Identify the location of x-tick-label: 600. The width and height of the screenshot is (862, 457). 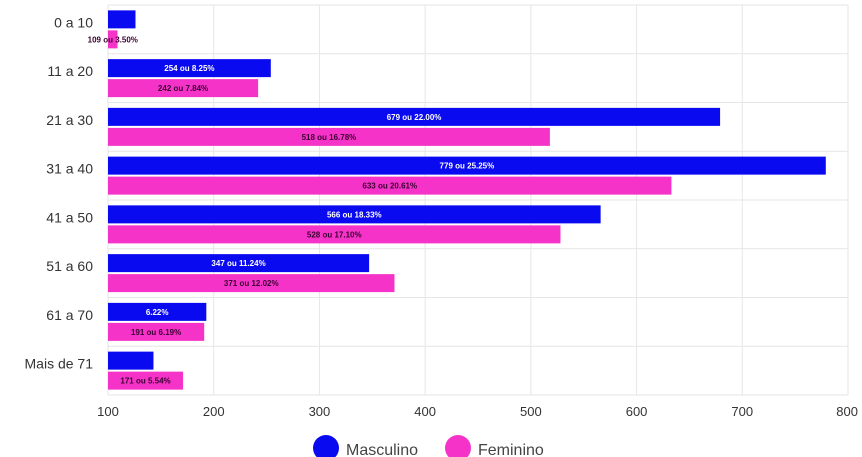
(637, 411).